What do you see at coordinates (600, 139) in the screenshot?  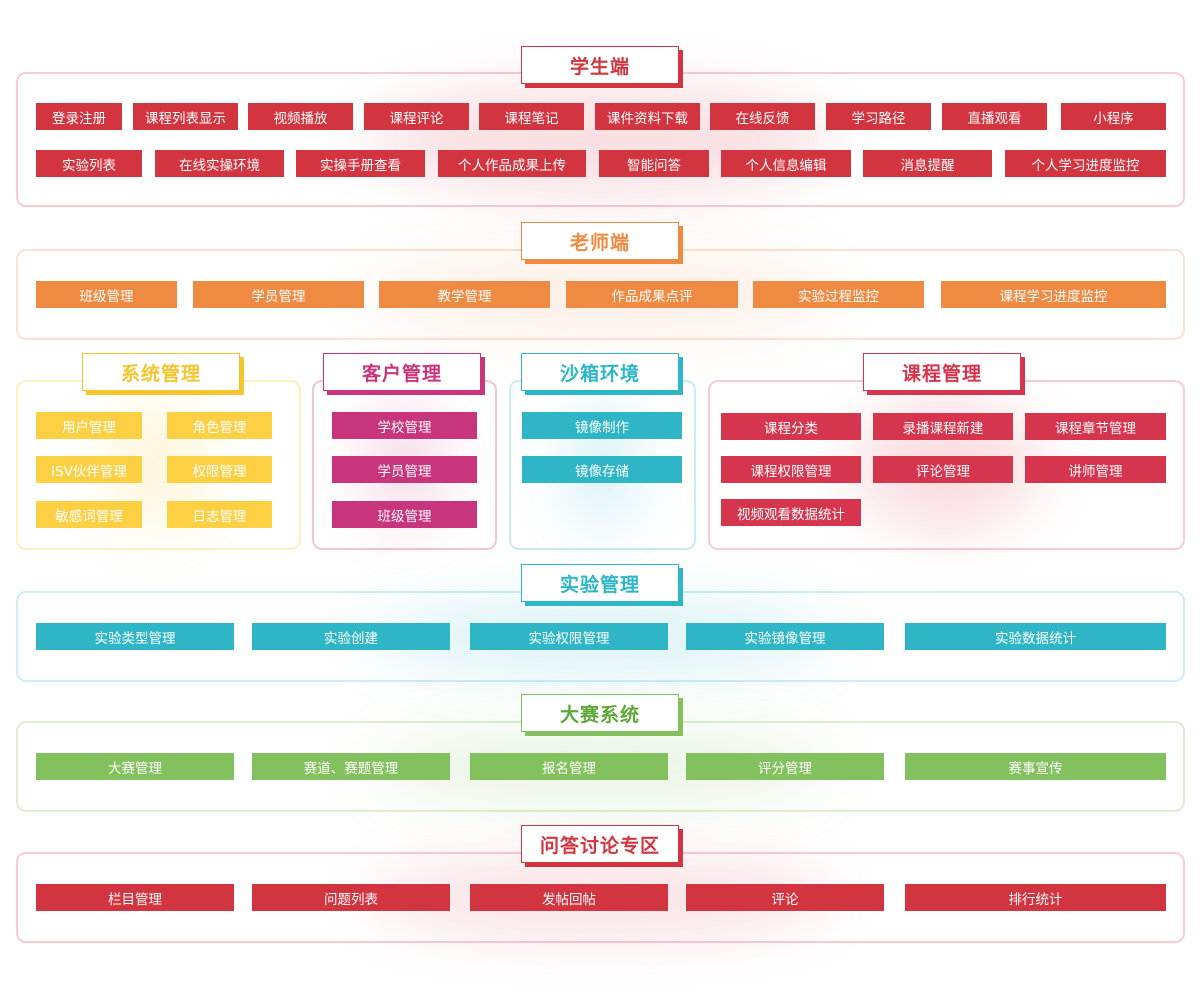 I see `student-panel` at bounding box center [600, 139].